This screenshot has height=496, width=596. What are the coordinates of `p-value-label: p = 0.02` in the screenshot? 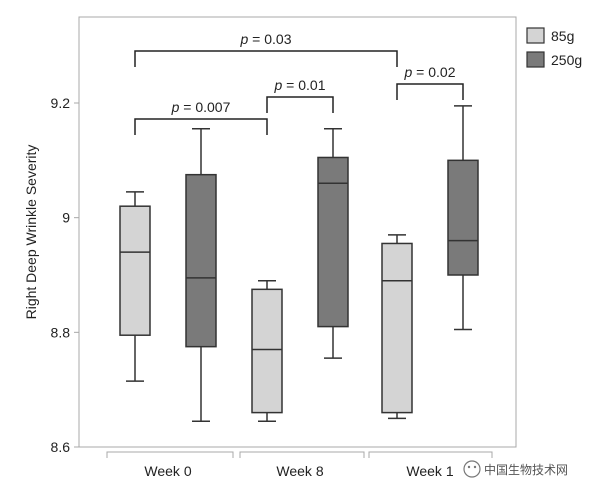 It's located at (430, 72).